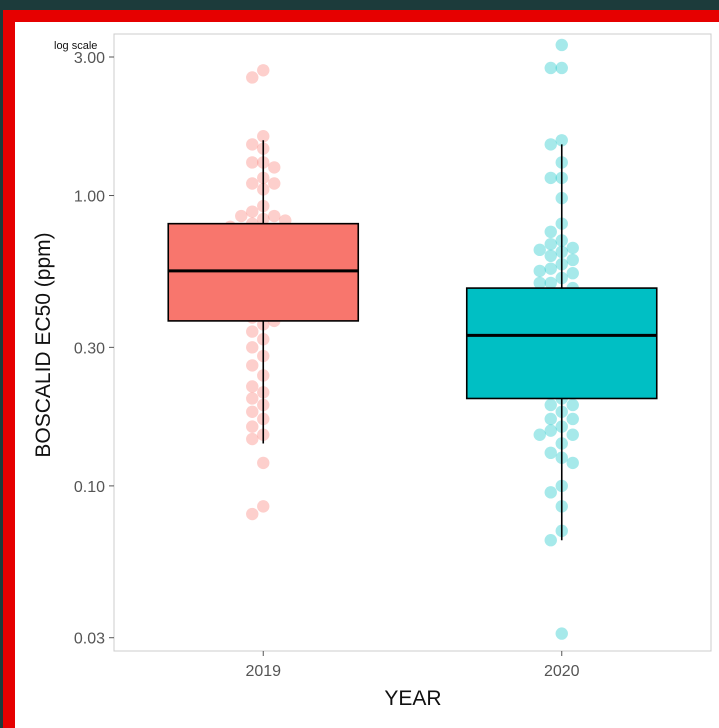 The image size is (719, 728). What do you see at coordinates (263, 671) in the screenshot?
I see `x-tick-label: 2019` at bounding box center [263, 671].